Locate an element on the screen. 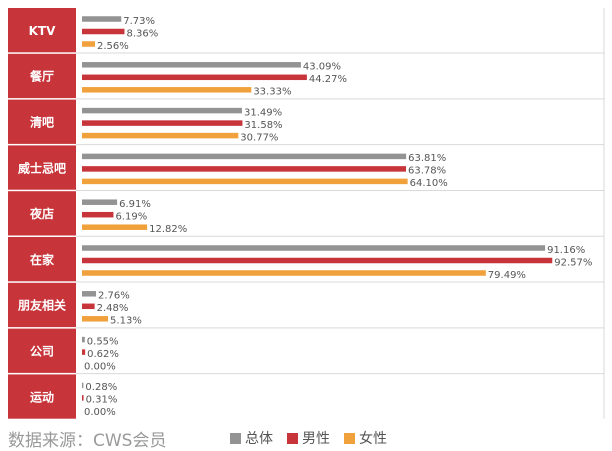  category-row: 在家 91.16%92.57% 79.49% is located at coordinates (306, 260).